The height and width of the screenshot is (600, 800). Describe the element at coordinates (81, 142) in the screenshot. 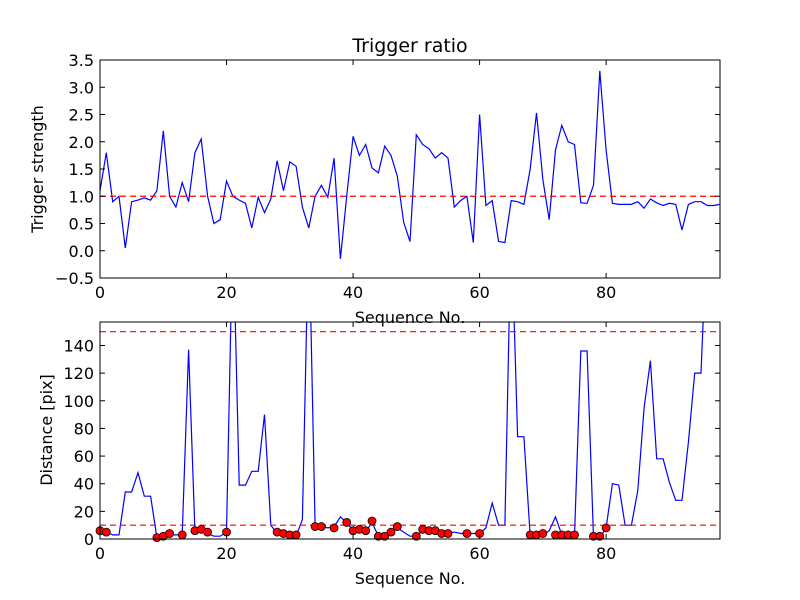

I see `y-tick-label: 2.0` at that location.